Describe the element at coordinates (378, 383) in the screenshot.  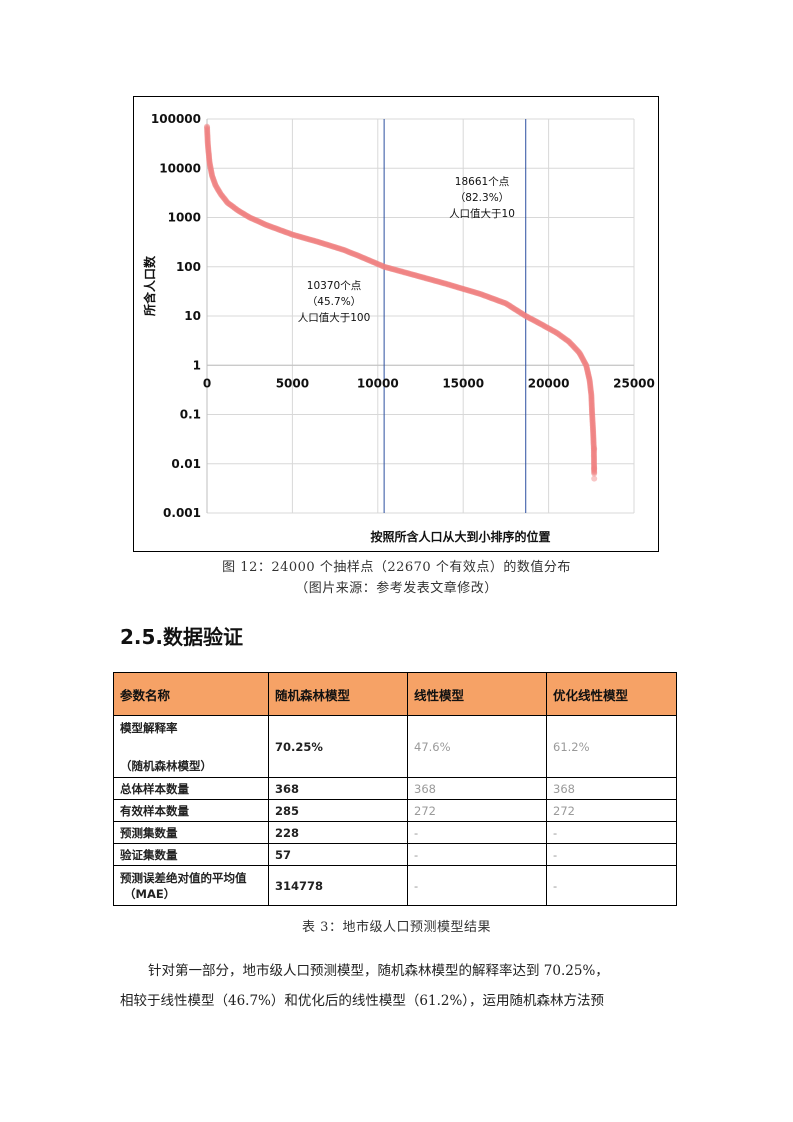
I see `x-tick-label: 10000` at that location.